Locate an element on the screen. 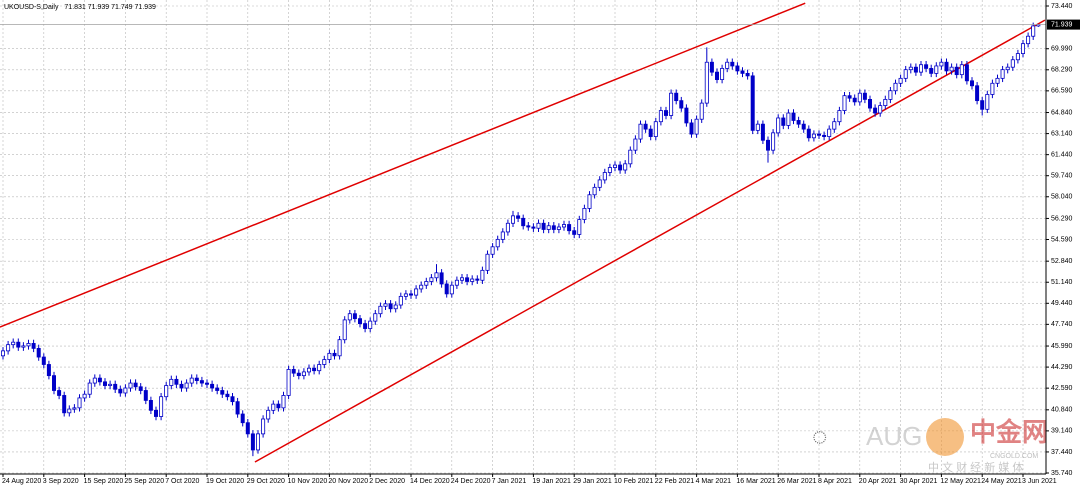  watermark-url: CNGOLD.COM is located at coordinates (1014, 456).